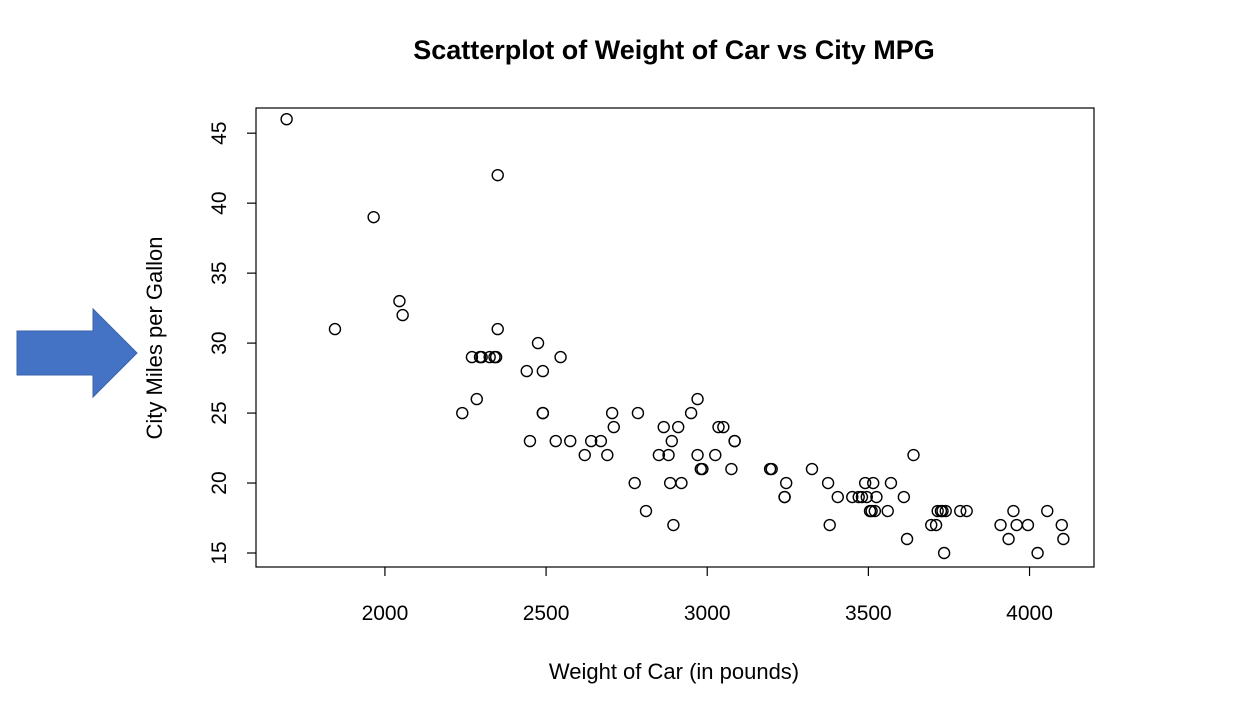 The height and width of the screenshot is (702, 1253). What do you see at coordinates (707, 613) in the screenshot?
I see `x-tick-label: 3000` at bounding box center [707, 613].